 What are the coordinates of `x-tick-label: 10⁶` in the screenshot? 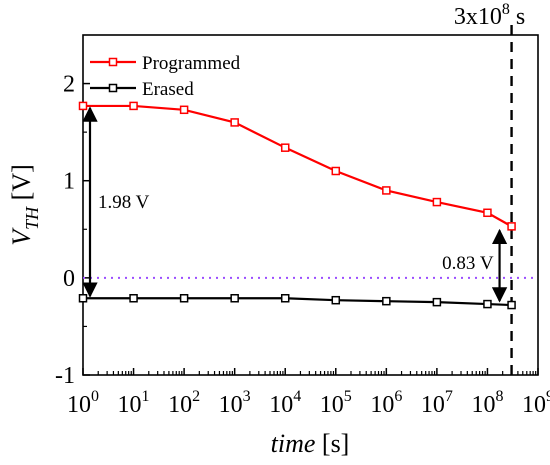 It's located at (386, 403).